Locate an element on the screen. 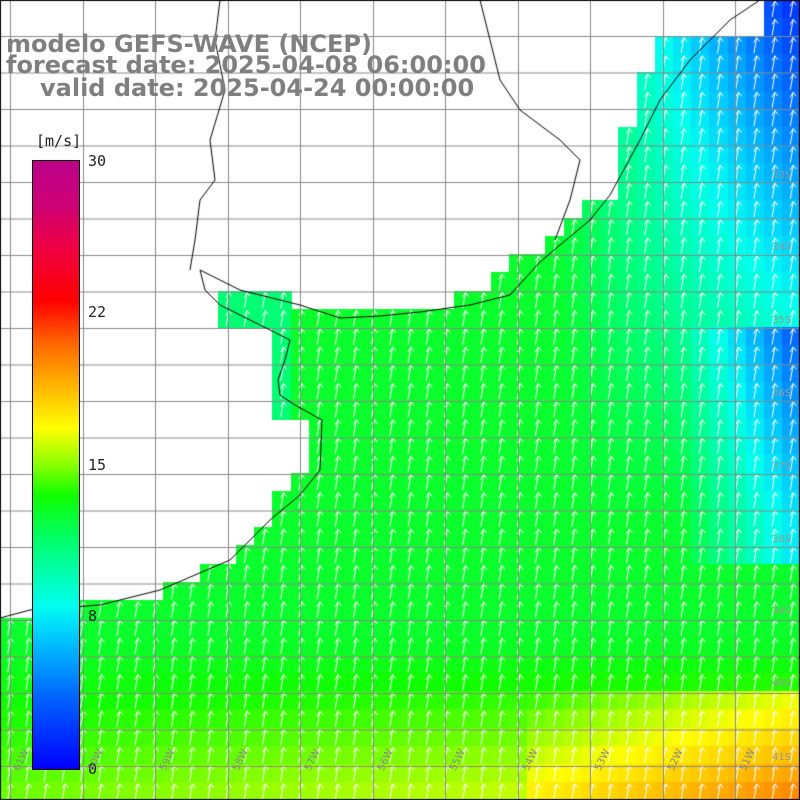 Image resolution: width=800 pixels, height=800 pixels. lat-label: 40S is located at coordinates (782, 683).